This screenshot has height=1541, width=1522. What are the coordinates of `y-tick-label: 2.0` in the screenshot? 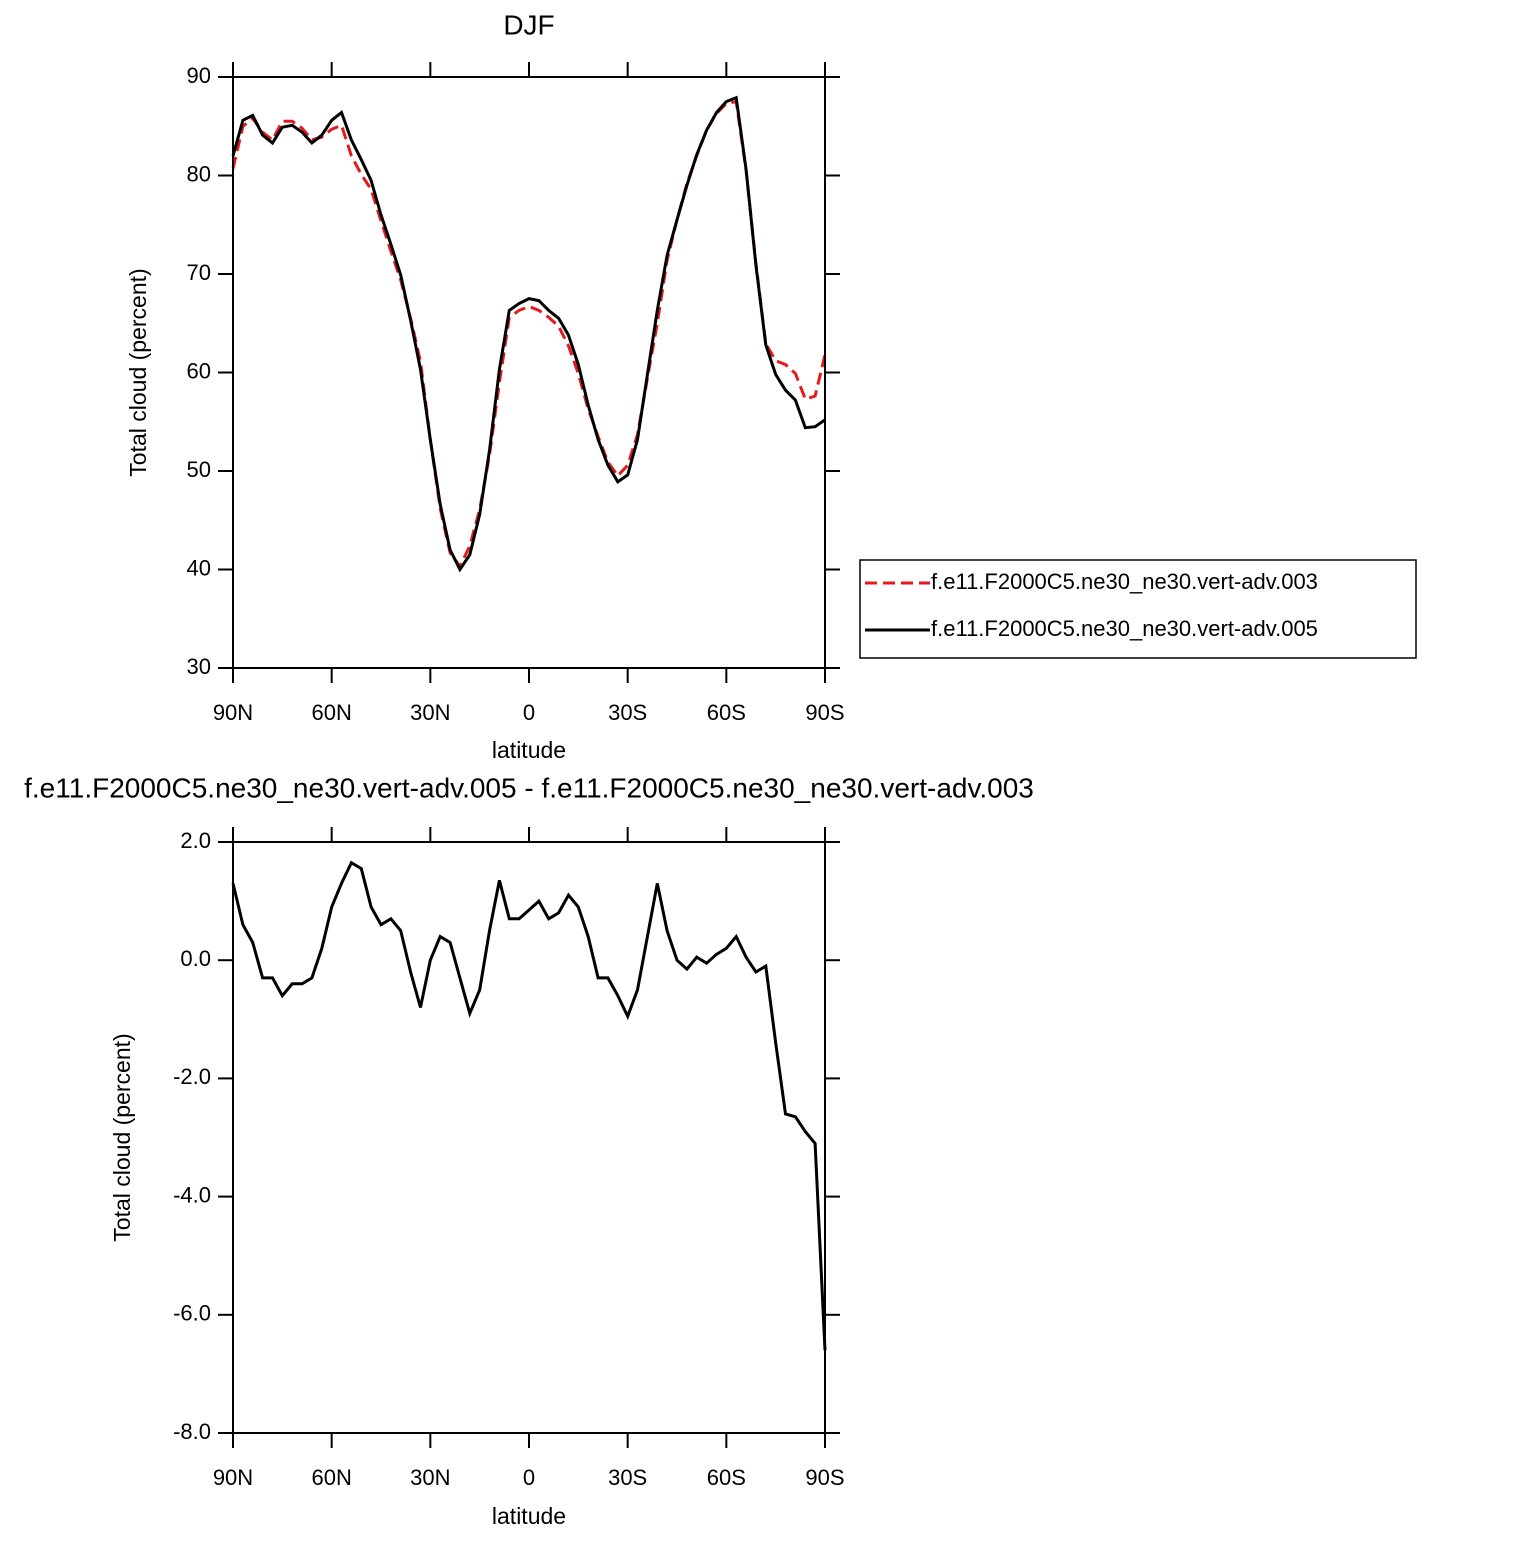 It's located at (195, 840).